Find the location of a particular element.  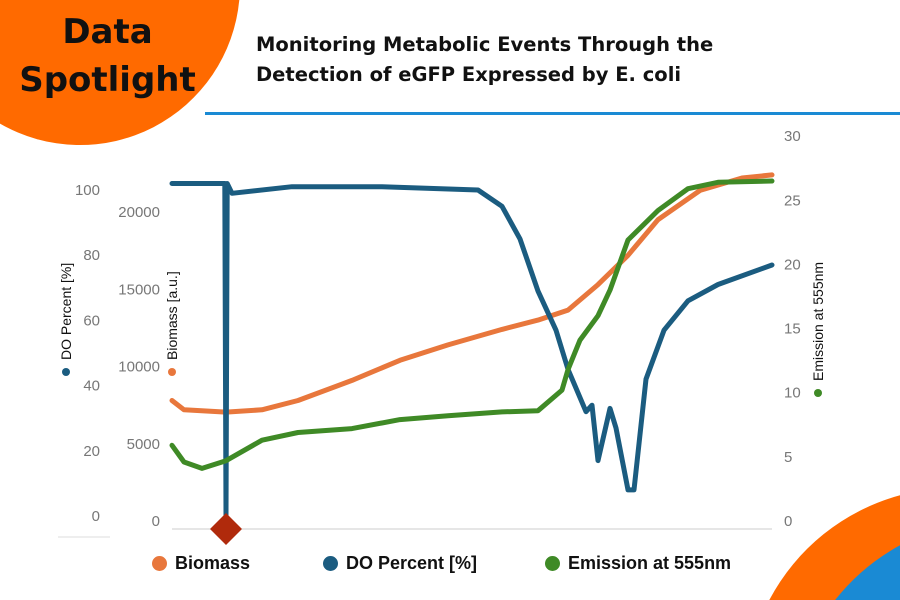

emission-axis-label-dot is located at coordinates (818, 393).